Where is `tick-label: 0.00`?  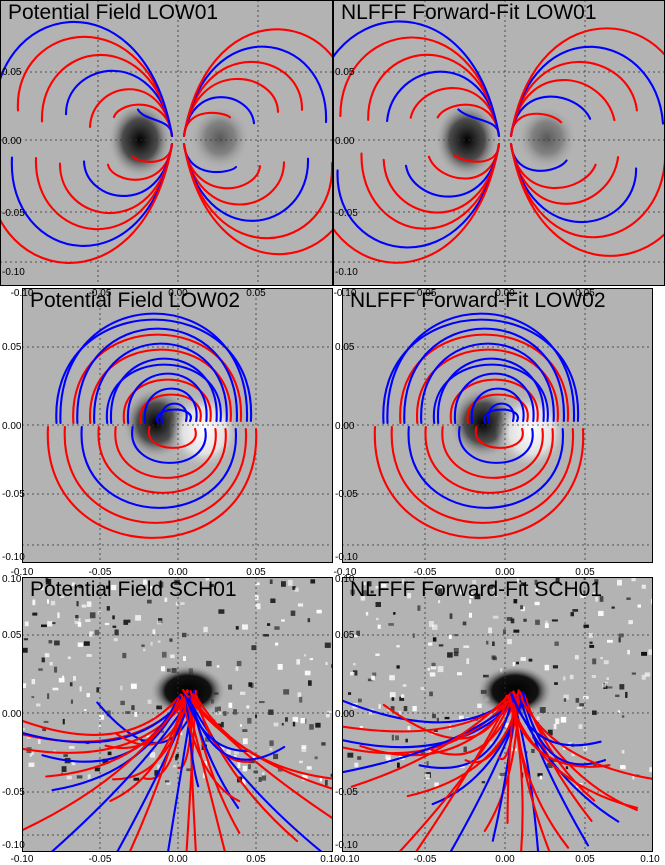
tick-label: 0.00 is located at coordinates (12, 714).